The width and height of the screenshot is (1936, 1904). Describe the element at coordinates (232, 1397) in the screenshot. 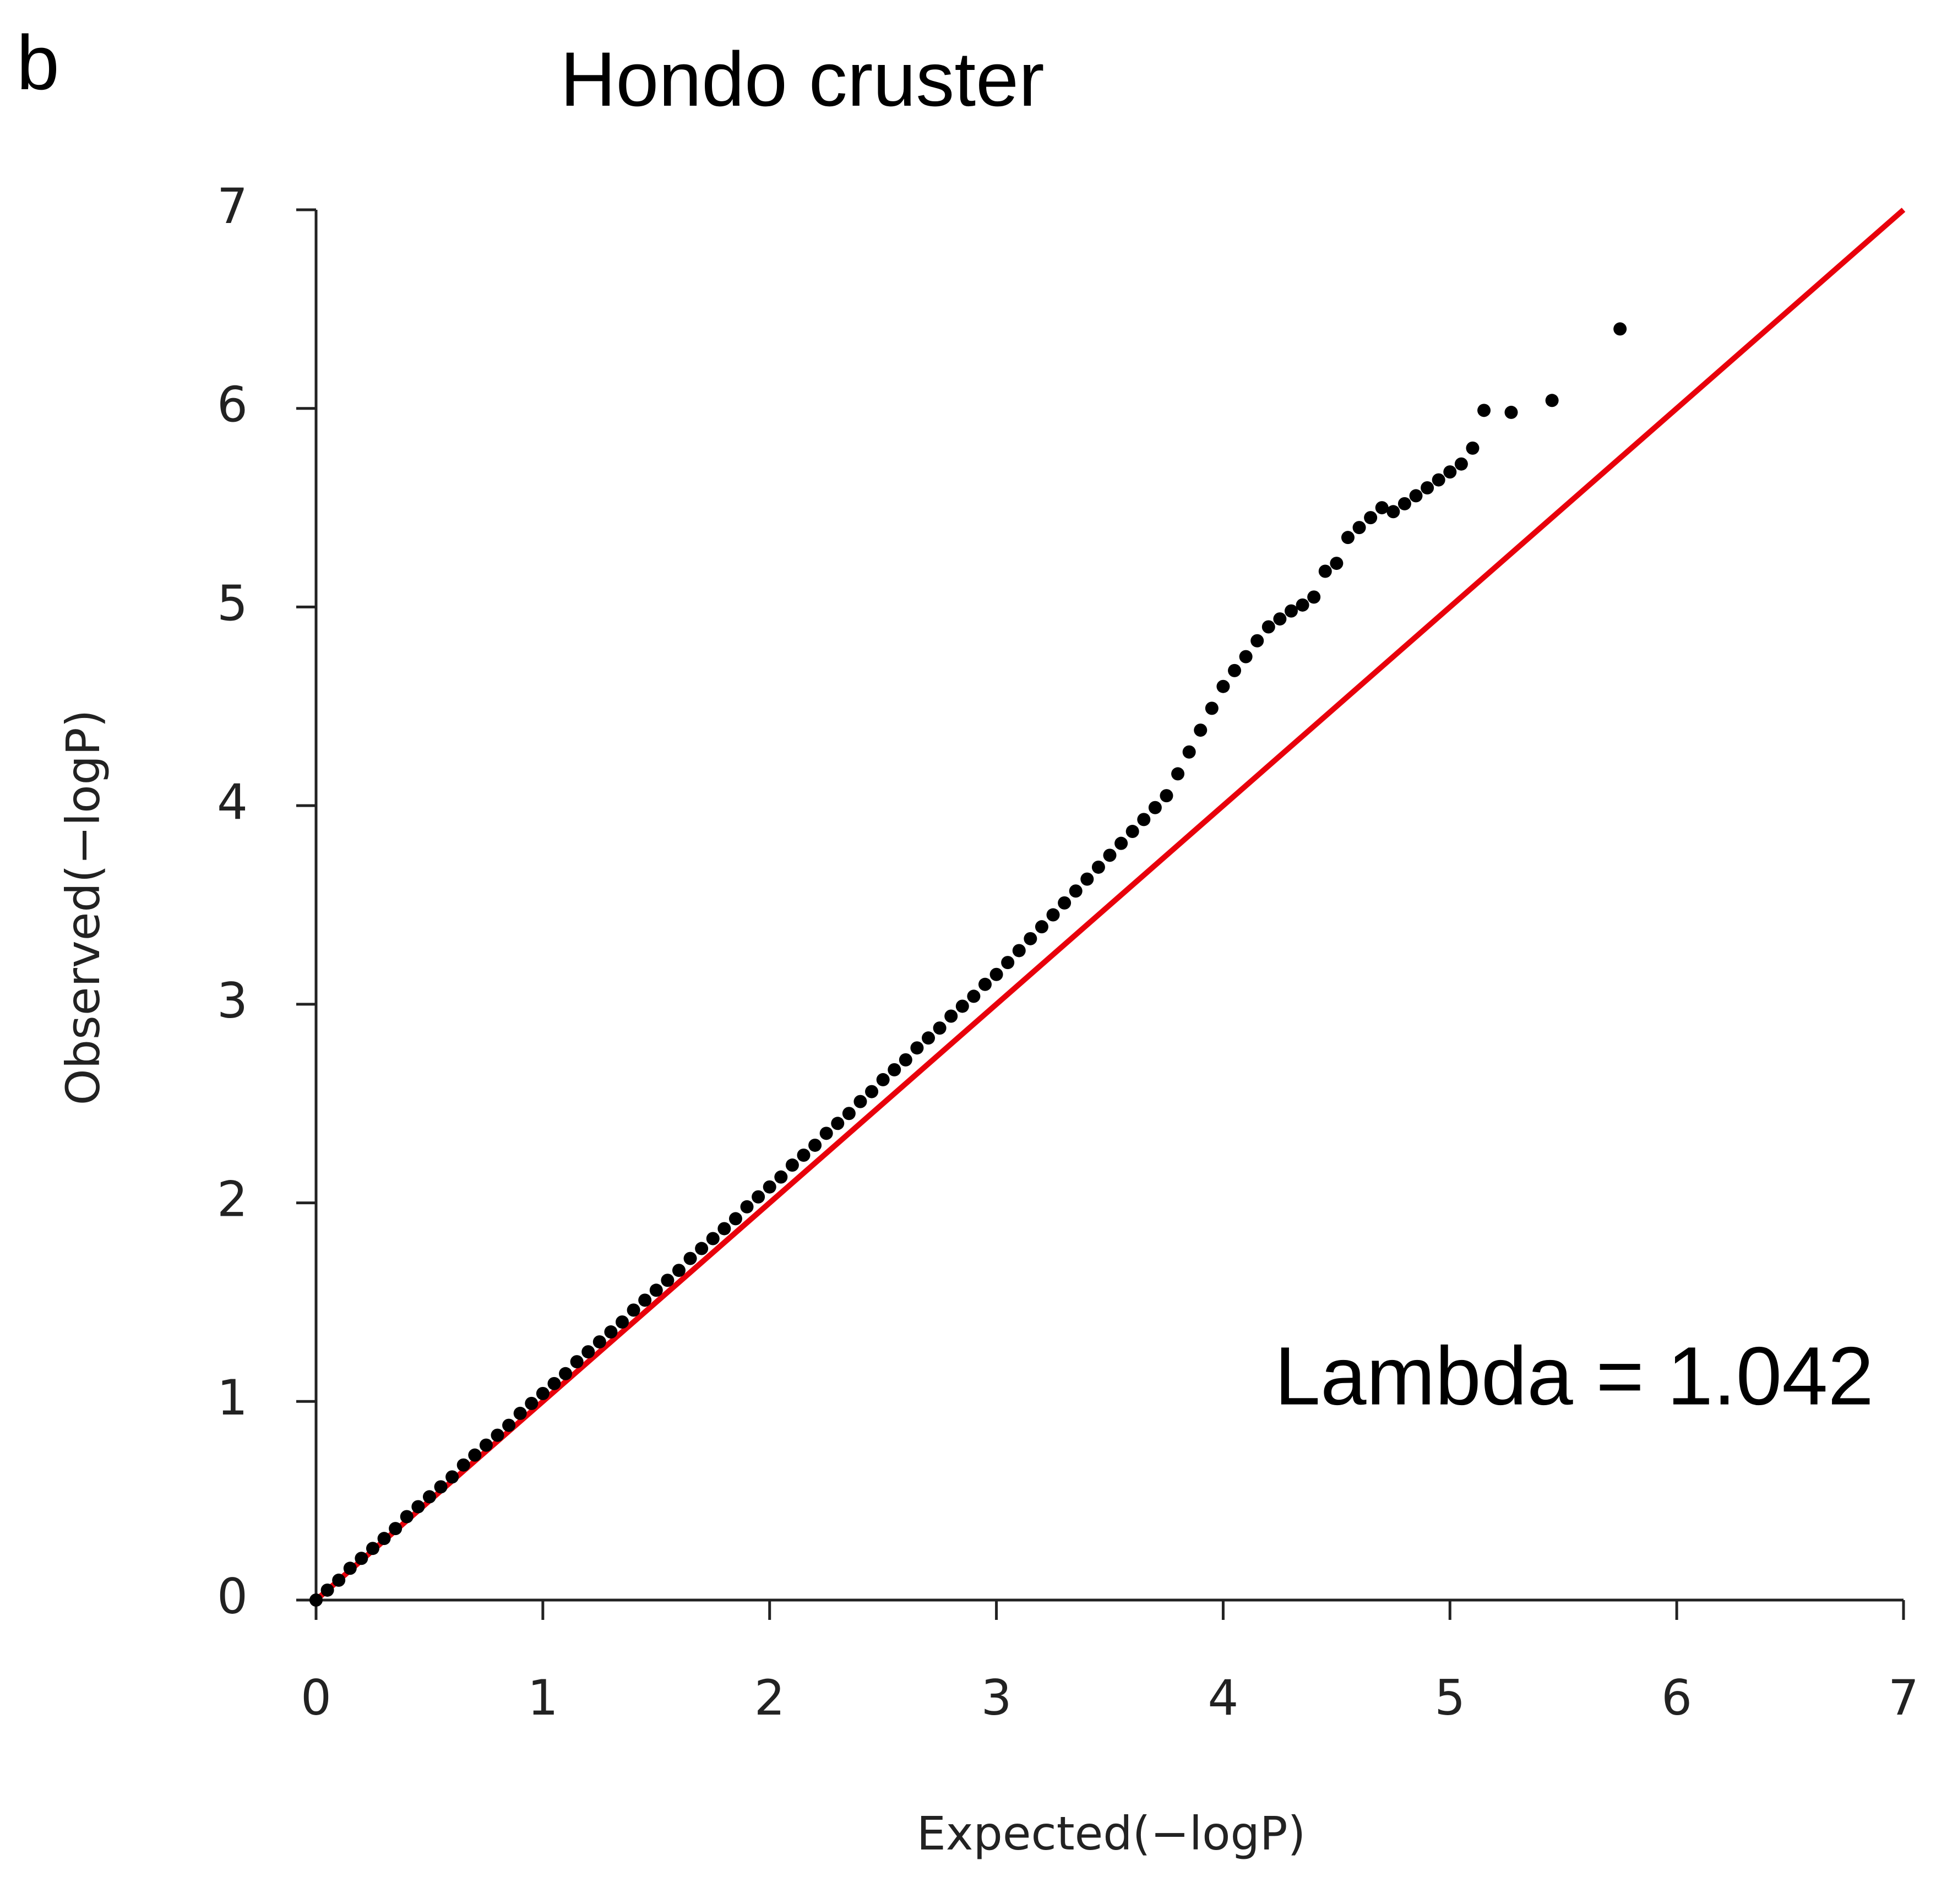

I see `y-tick-label: 1` at that location.